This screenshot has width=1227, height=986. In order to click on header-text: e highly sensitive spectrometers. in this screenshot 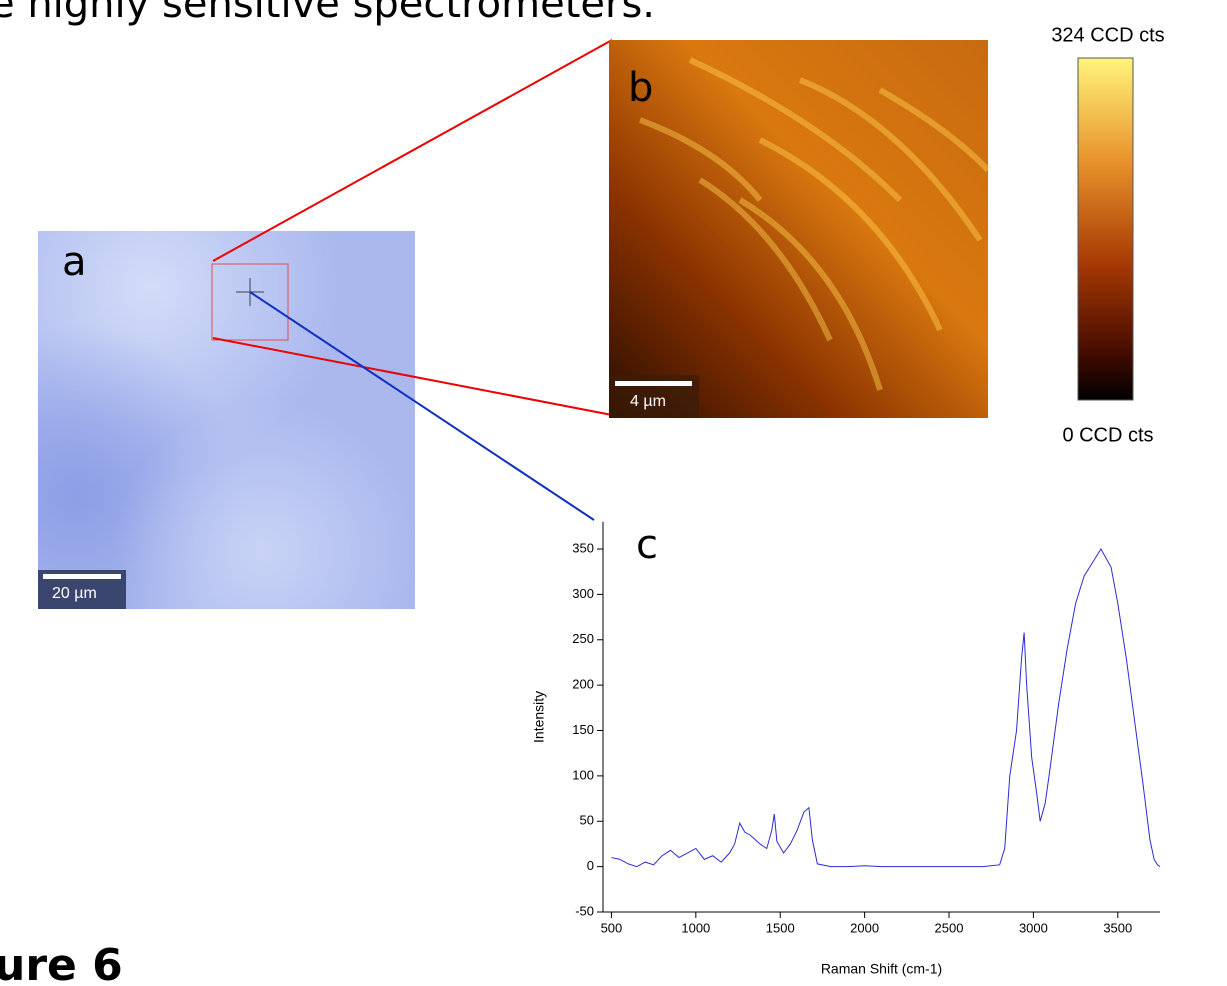, I will do `click(327, 13)`.